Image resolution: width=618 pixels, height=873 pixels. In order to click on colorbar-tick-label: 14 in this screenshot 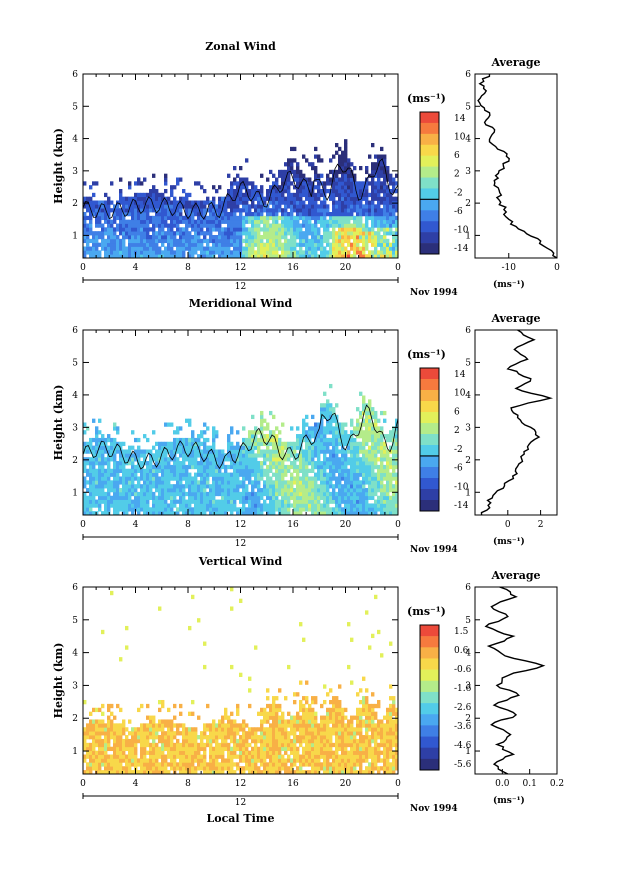, I will do `click(460, 119)`.